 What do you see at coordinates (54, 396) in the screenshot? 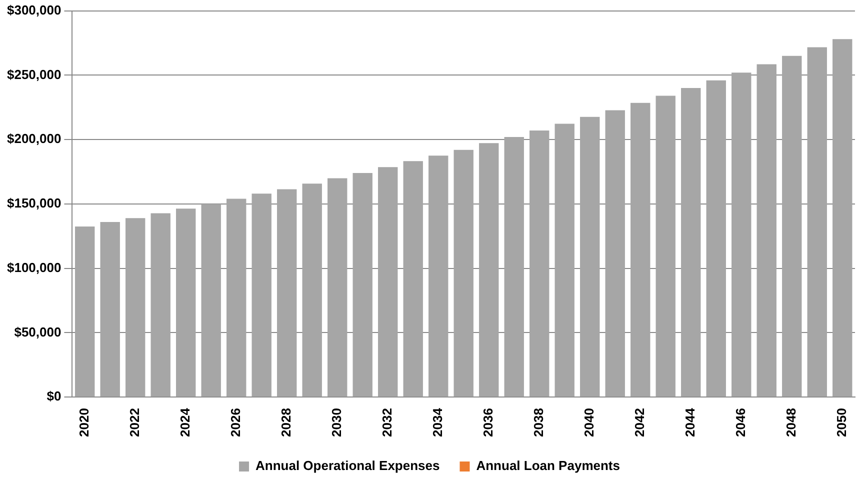
I see `y-tick-label: $0` at bounding box center [54, 396].